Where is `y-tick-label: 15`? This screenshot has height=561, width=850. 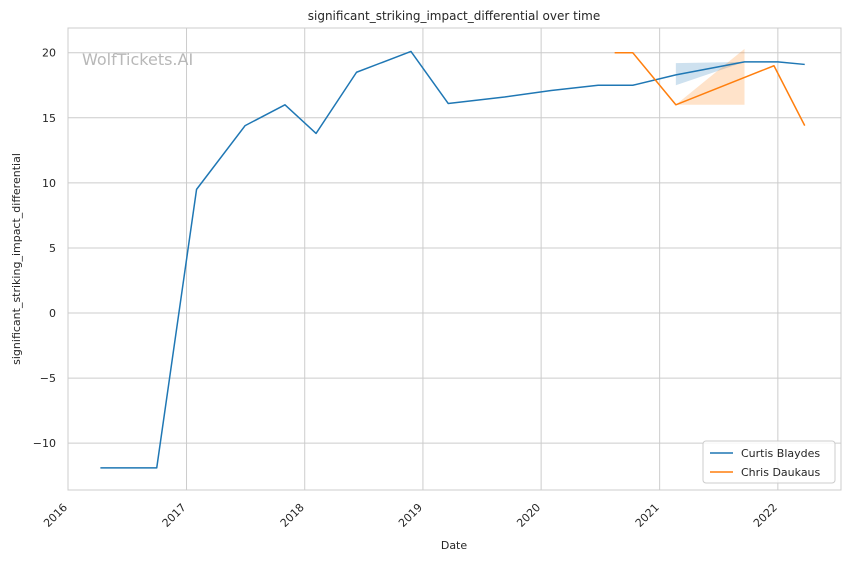 y-tick-label: 15 is located at coordinates (49, 118).